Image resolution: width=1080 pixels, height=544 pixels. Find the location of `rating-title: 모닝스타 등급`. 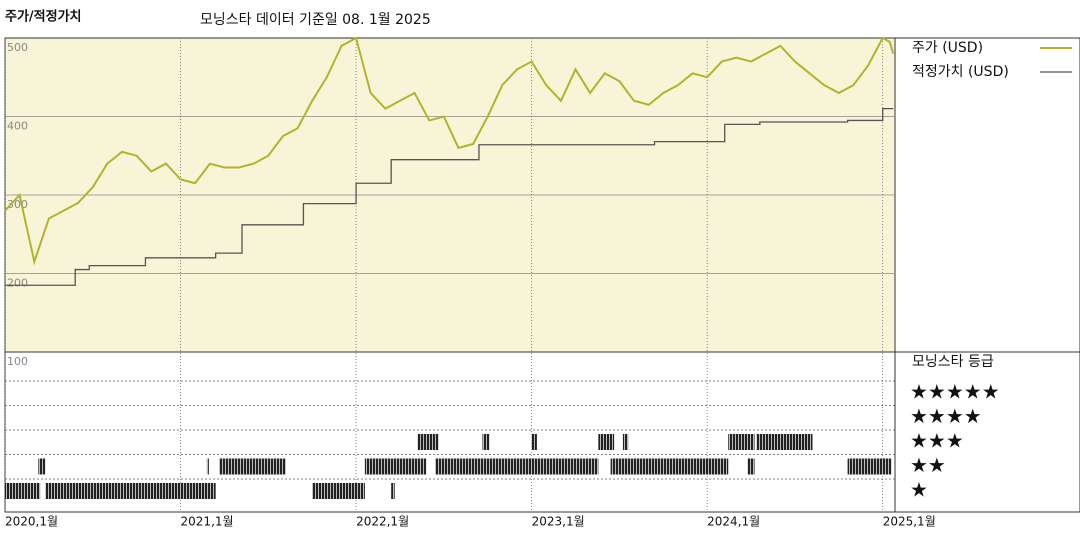

rating-title: 모닝스타 등급 is located at coordinates (953, 362).